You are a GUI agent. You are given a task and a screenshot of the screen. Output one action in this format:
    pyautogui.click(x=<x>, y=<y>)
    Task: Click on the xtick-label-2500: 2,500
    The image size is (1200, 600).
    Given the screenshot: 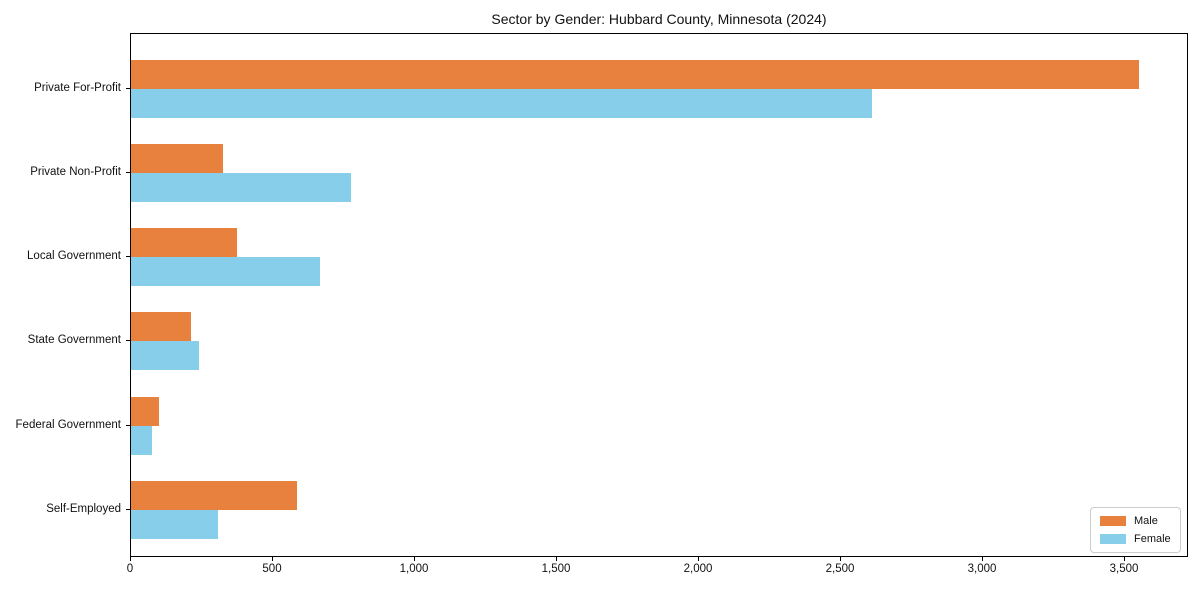 What is the action you would take?
    pyautogui.click(x=840, y=569)
    